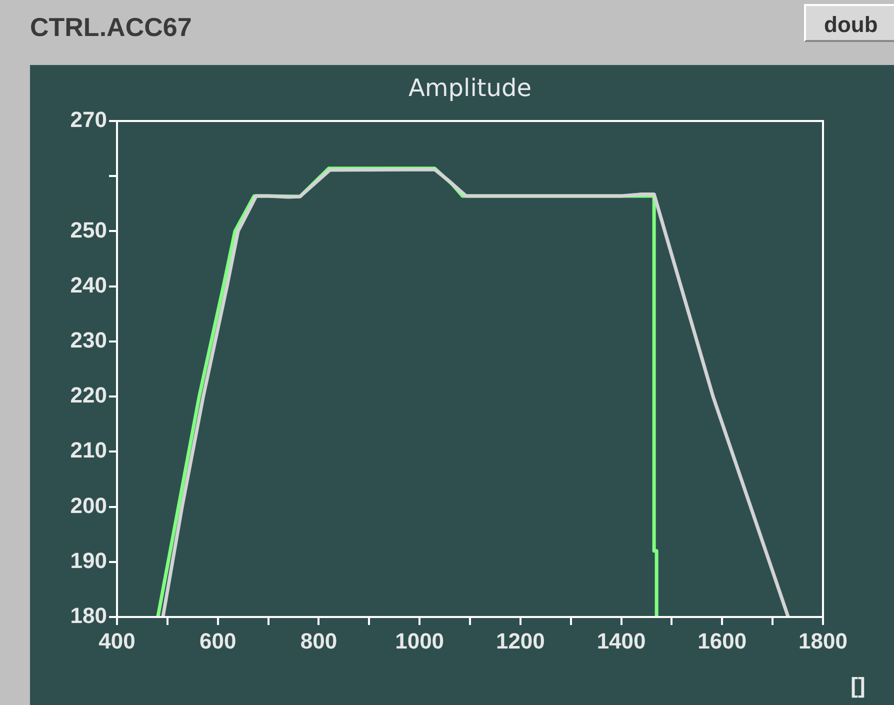 Image resolution: width=894 pixels, height=705 pixels. What do you see at coordinates (621, 641) in the screenshot?
I see `x-tick-label: 1400` at bounding box center [621, 641].